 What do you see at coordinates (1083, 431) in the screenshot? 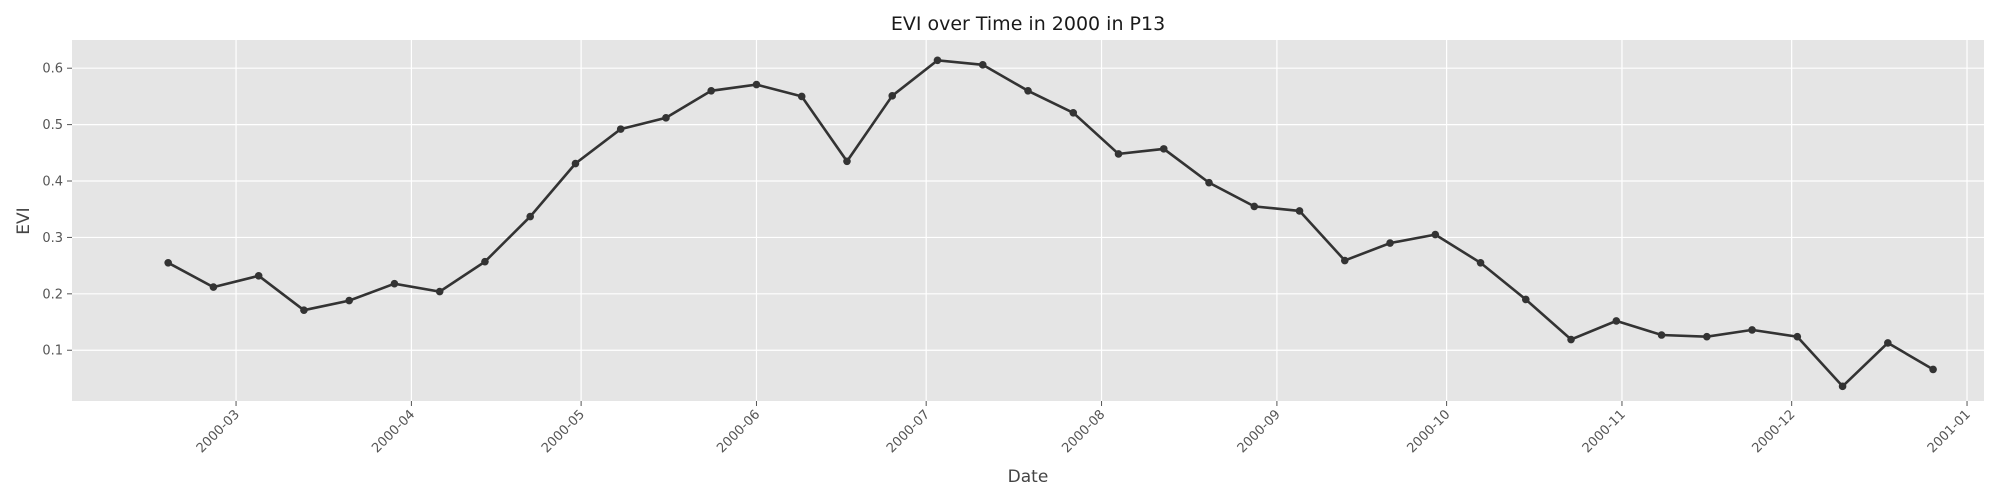
I see `x-tick-label: 2000-08` at bounding box center [1083, 431].